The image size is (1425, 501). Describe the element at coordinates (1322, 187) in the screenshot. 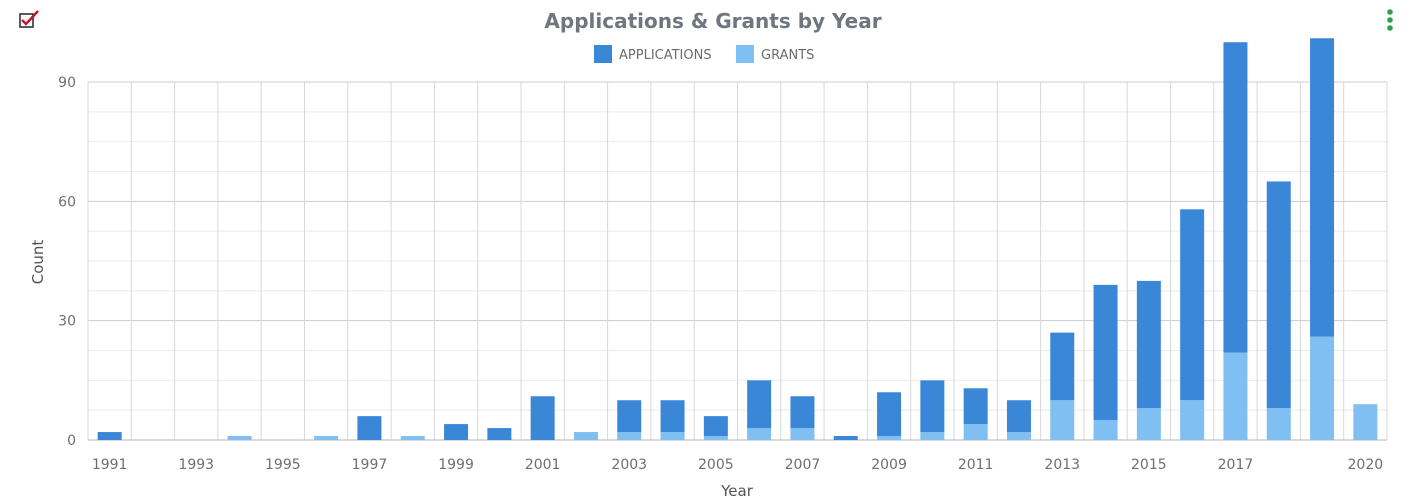

I see `bar-applications-2019` at that location.